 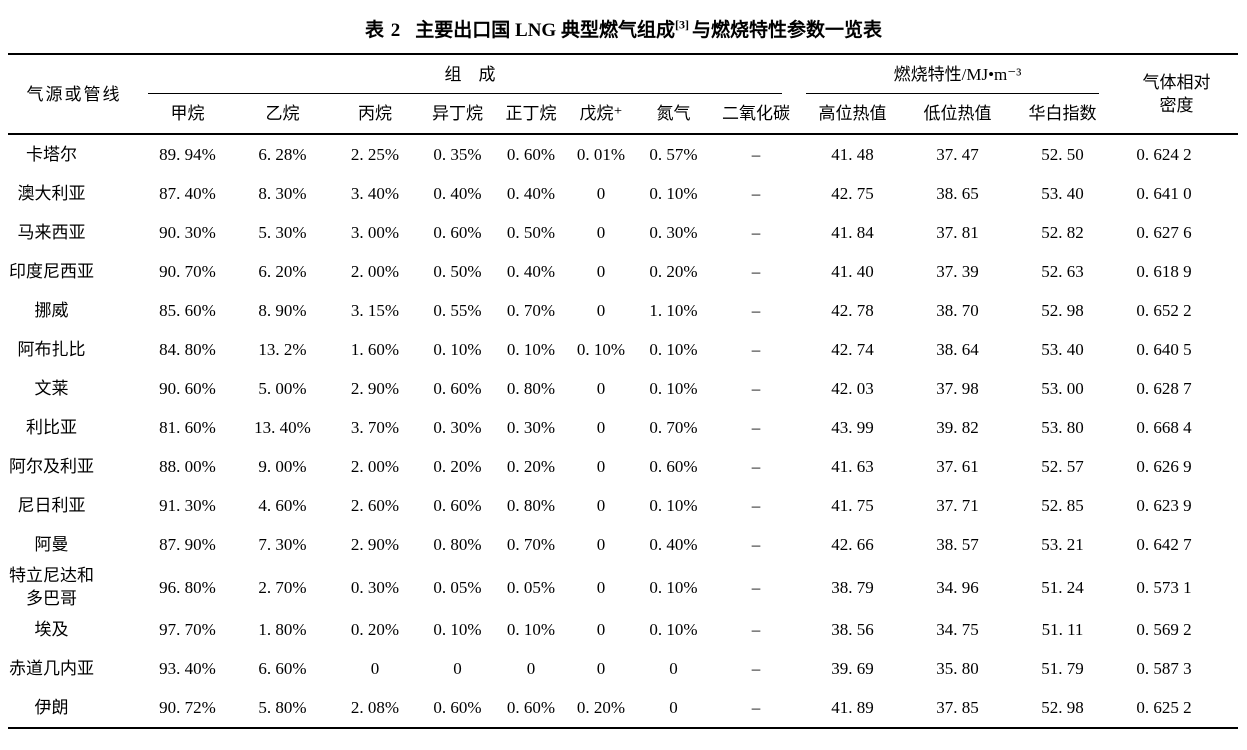 What do you see at coordinates (51, 707) in the screenshot?
I see `row-header-source: 伊朗` at bounding box center [51, 707].